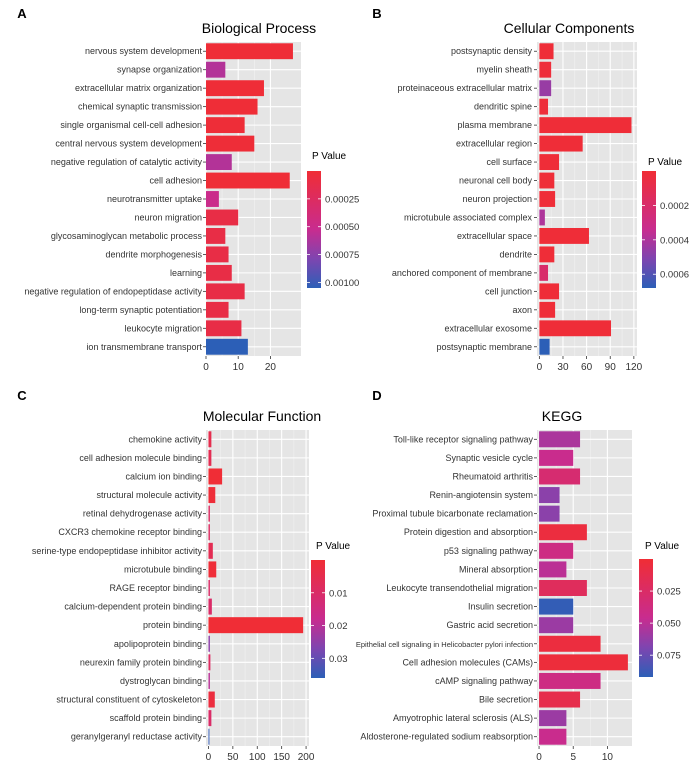  Describe the element at coordinates (489, 458) in the screenshot. I see `category-label: Synaptic vesicle cycle` at that location.